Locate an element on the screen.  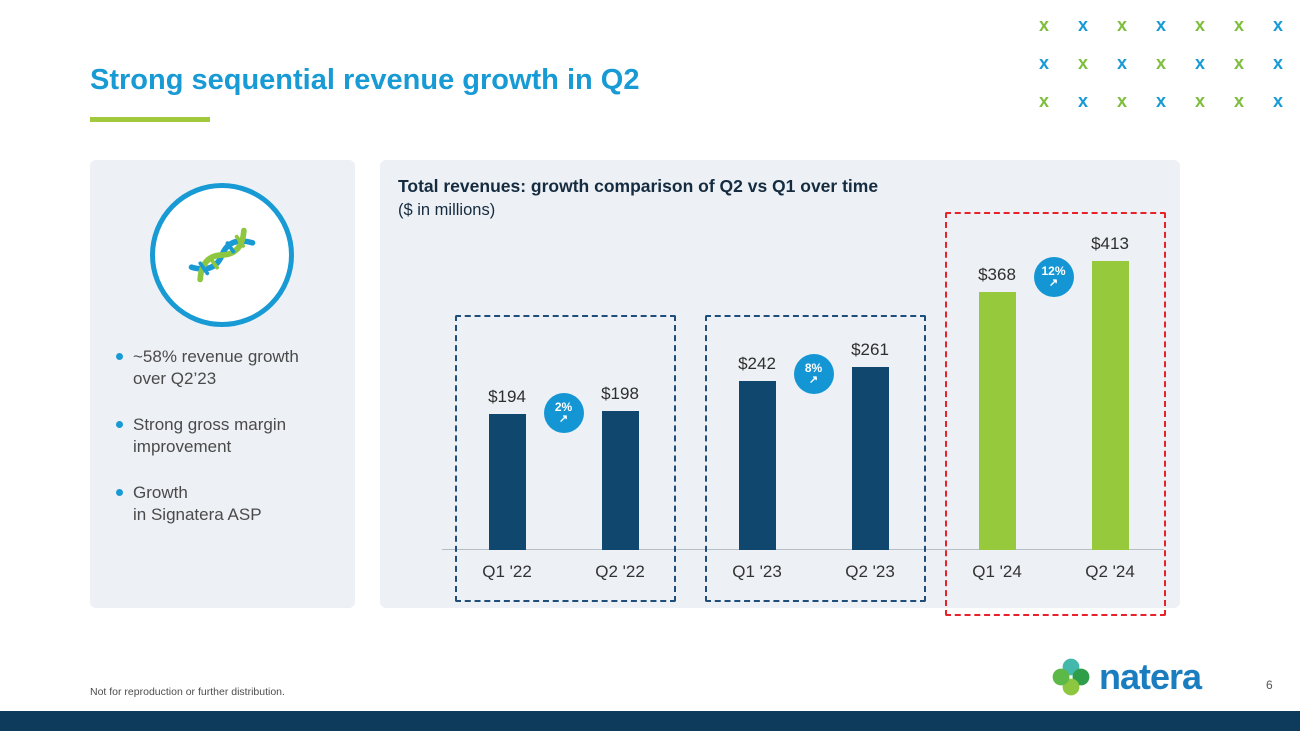
title-underline is located at coordinates (150, 119).